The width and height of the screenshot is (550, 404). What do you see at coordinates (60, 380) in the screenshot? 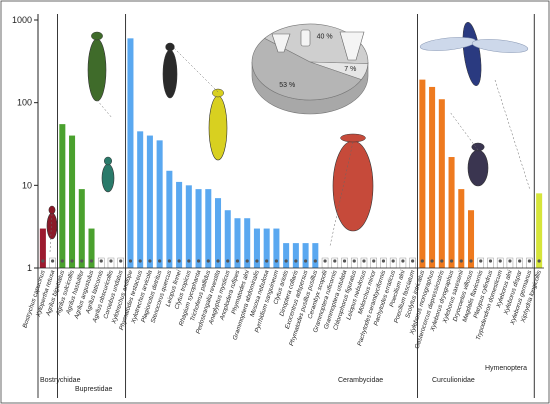
I see `family-label: Bostrychidae` at bounding box center [60, 380].